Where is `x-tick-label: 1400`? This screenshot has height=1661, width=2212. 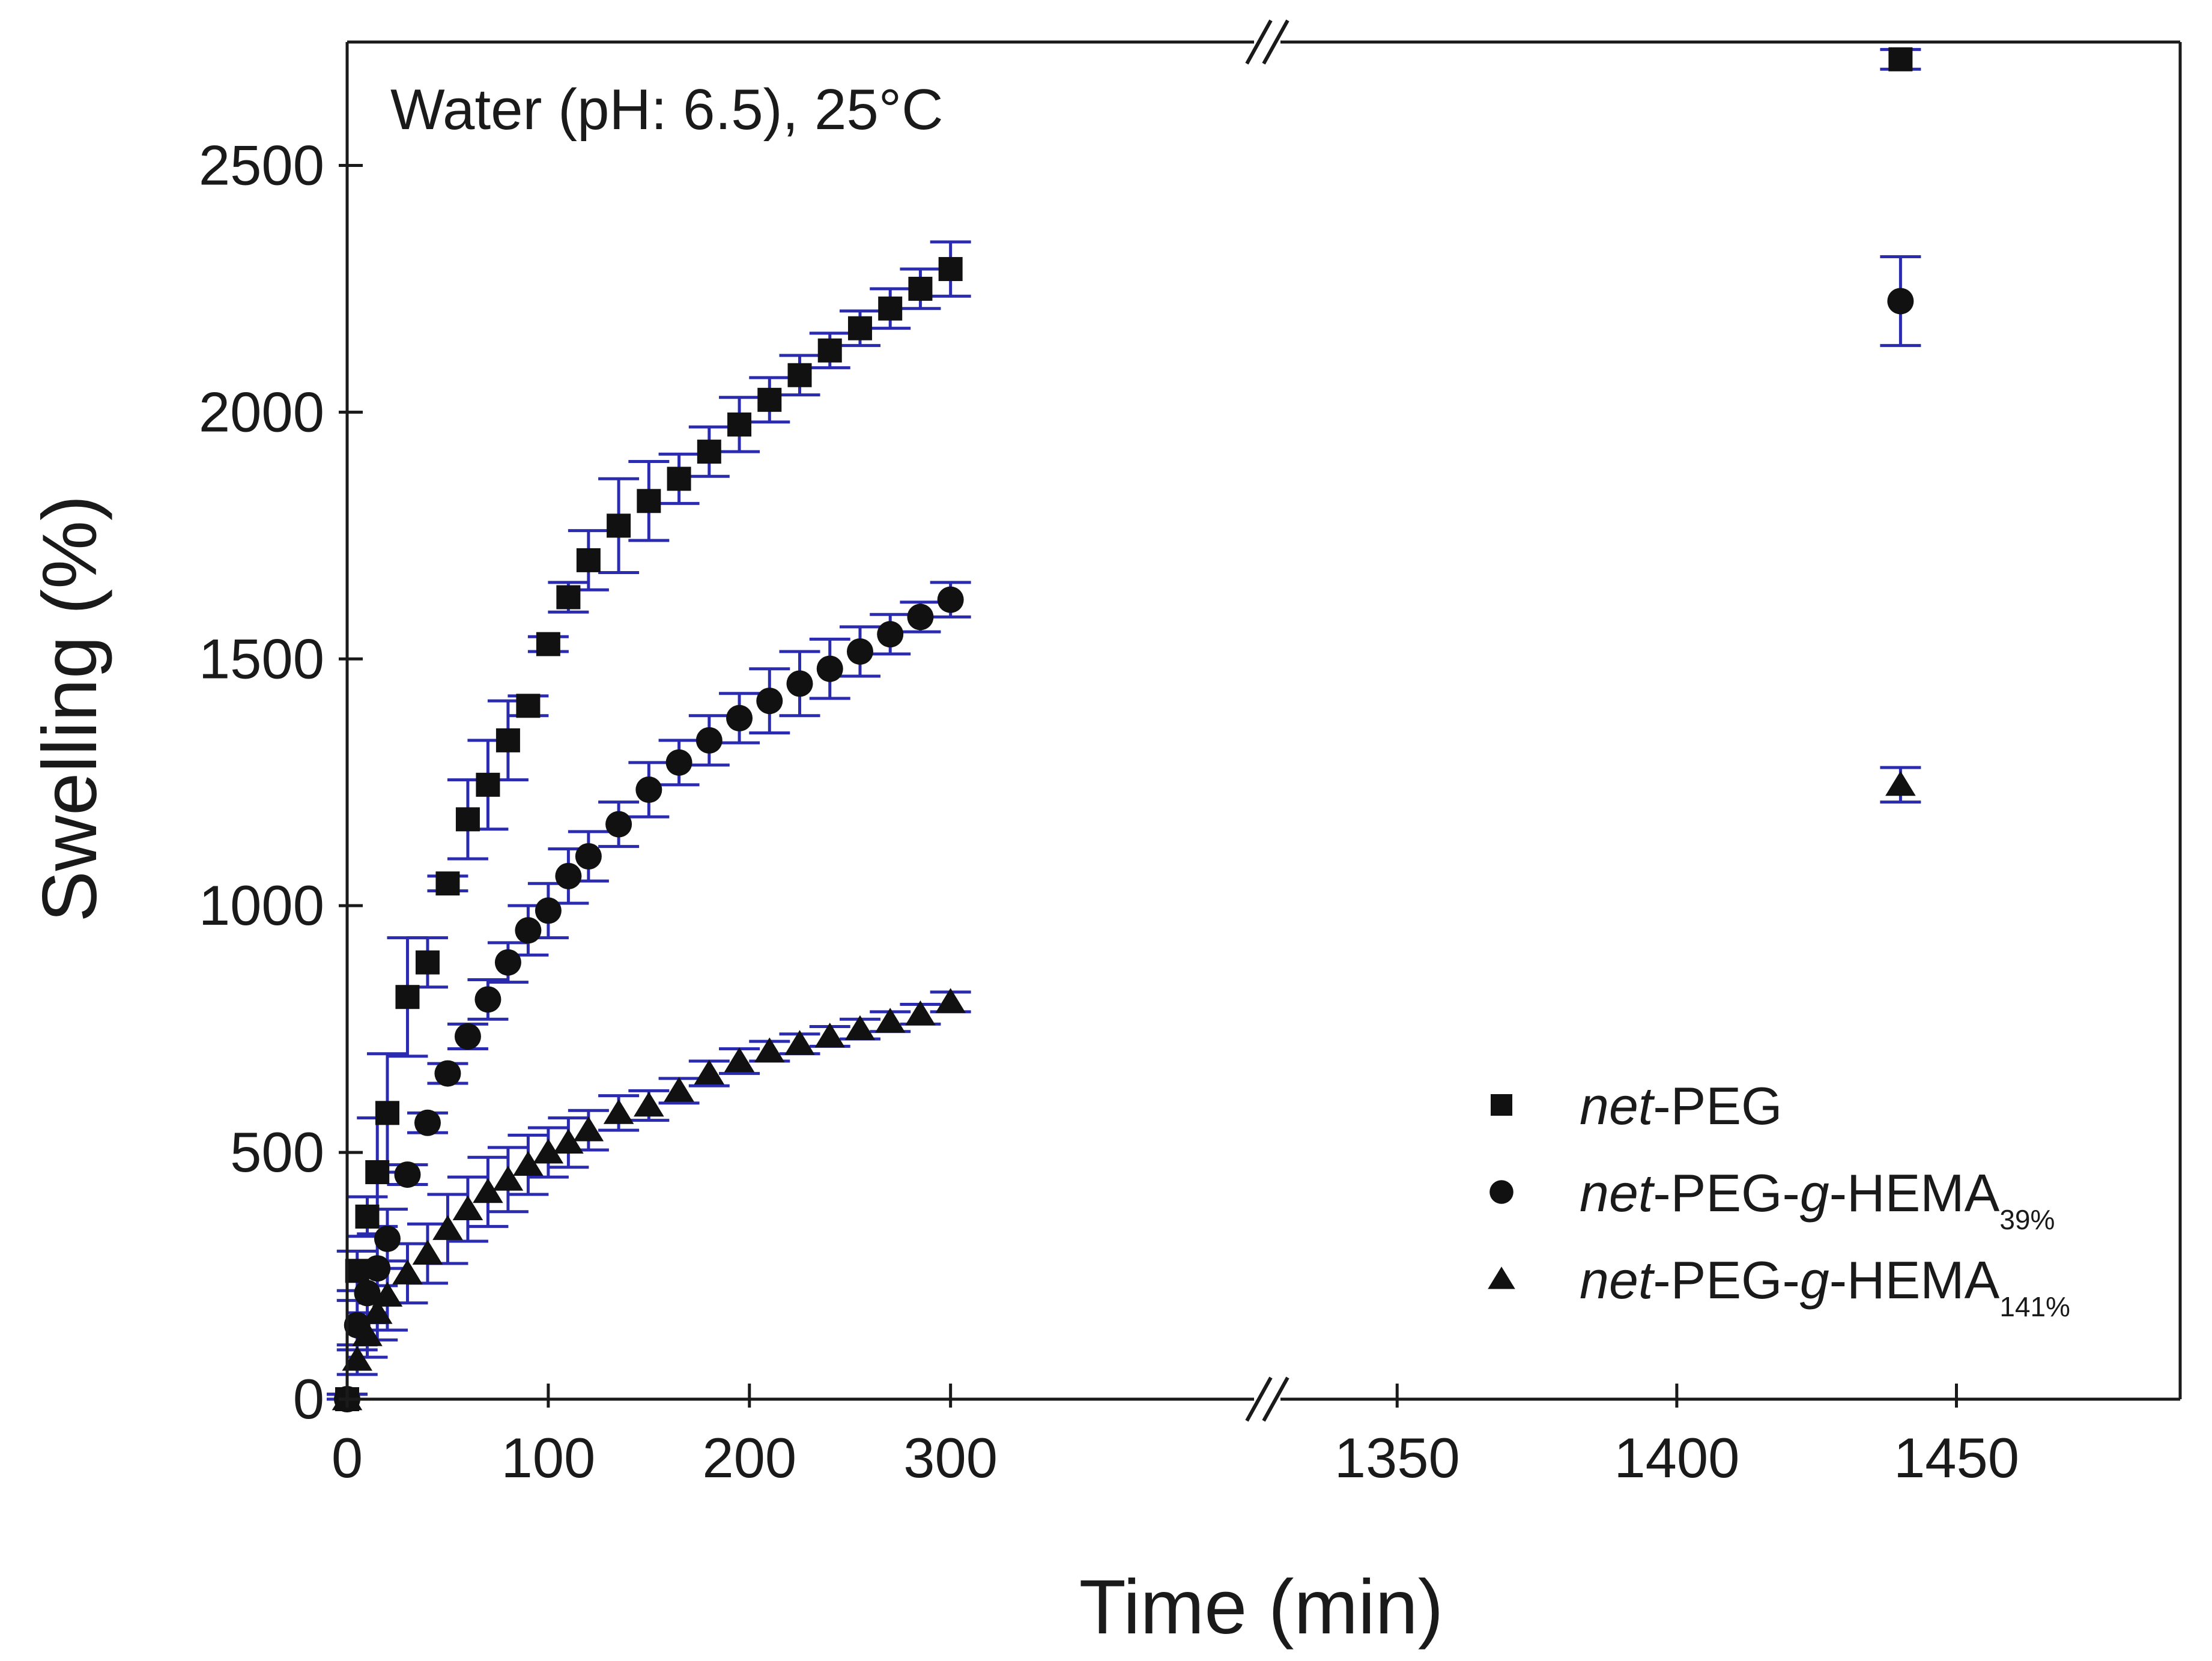 x-tick-label: 1400 is located at coordinates (1677, 1457).